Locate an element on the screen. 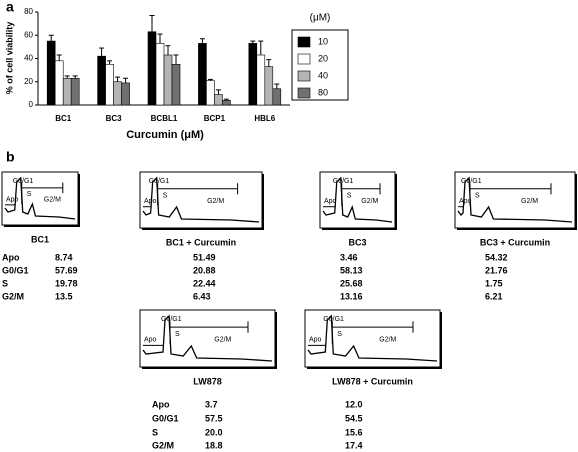 The width and height of the screenshot is (578, 452). legend-frame is located at coordinates (320, 65).